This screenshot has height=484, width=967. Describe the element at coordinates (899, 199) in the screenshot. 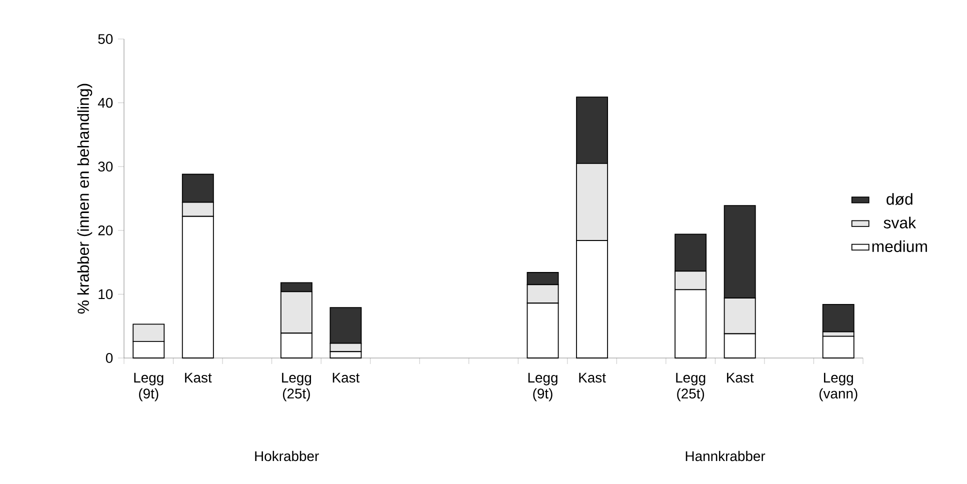

I see `legend-label: død` at that location.